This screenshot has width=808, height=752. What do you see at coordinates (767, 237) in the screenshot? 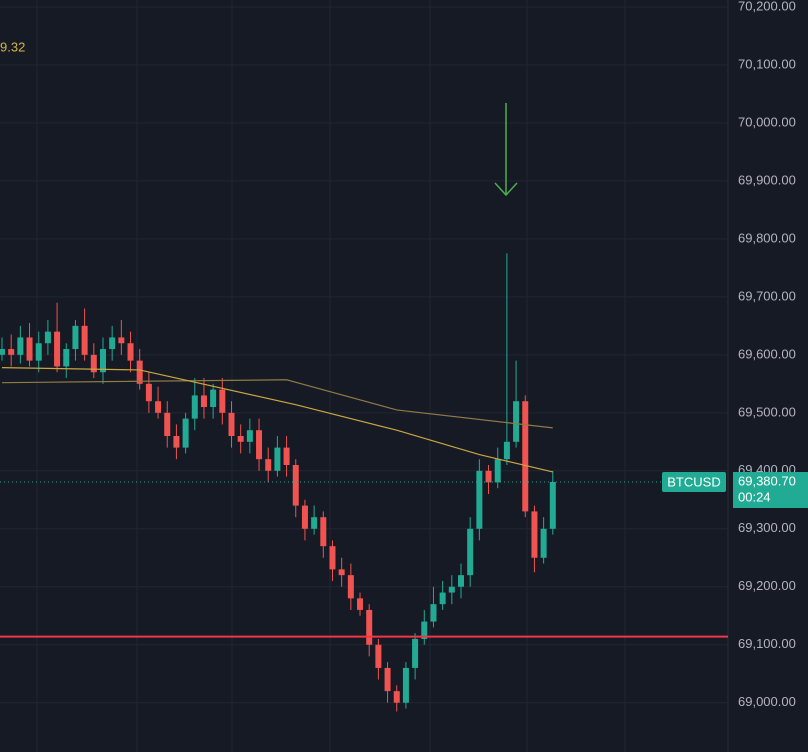
I see `y-tick-label: 69,800.00` at bounding box center [767, 237].